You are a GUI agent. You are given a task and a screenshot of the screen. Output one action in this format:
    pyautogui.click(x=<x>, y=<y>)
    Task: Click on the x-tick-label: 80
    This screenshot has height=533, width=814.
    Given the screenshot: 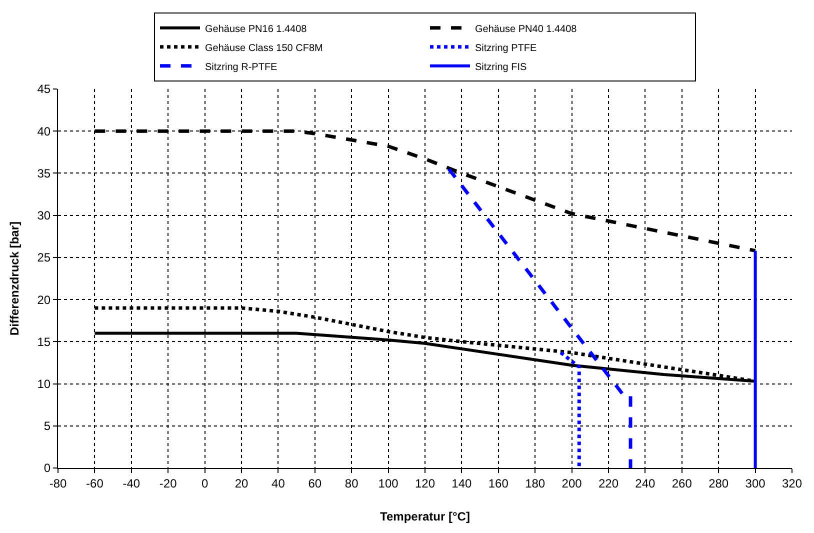 What is the action you would take?
    pyautogui.click(x=351, y=483)
    